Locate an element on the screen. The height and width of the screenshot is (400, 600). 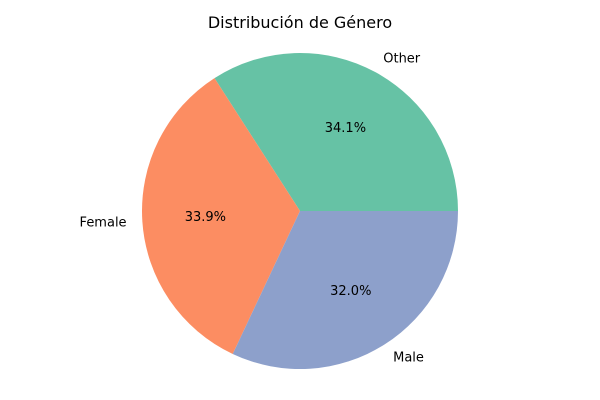
pie-slice-male is located at coordinates (345, 290).